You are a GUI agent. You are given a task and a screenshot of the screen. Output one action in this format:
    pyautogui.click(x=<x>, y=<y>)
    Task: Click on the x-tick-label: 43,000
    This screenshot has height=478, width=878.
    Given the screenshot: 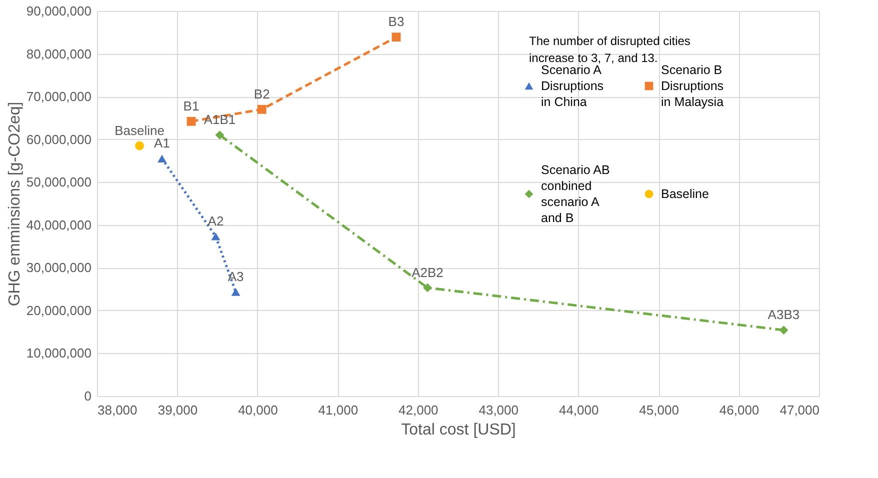 What is the action you would take?
    pyautogui.click(x=498, y=410)
    